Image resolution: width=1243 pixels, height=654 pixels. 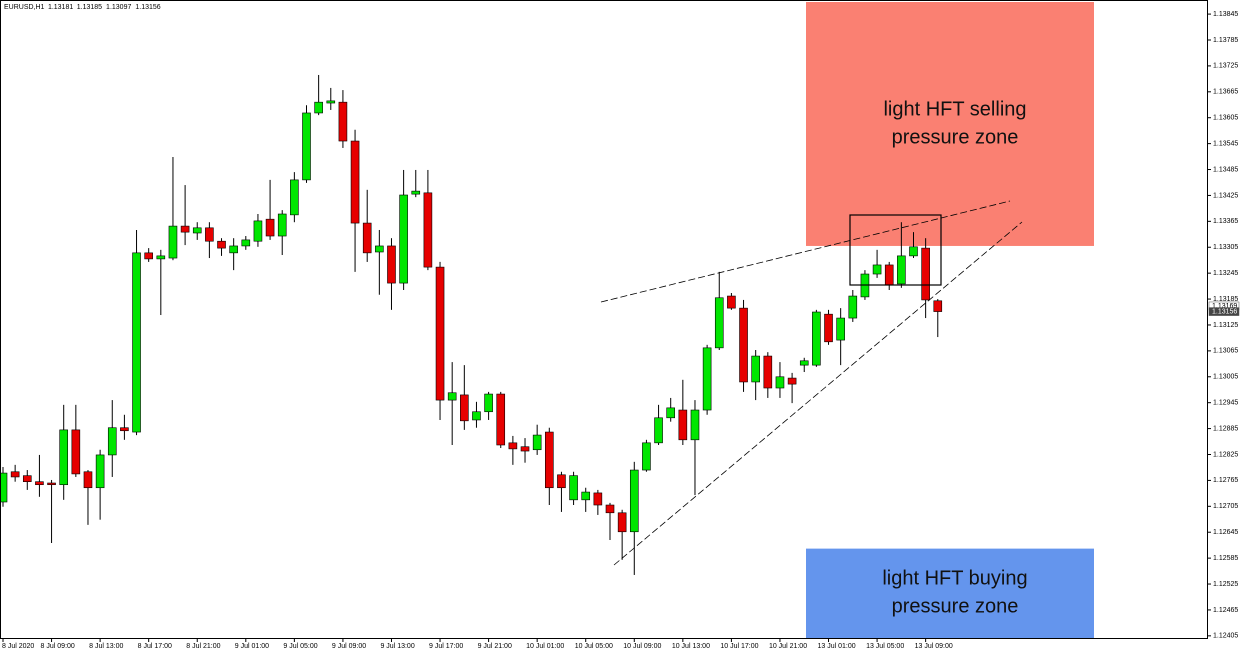 What do you see at coordinates (594, 646) in the screenshot?
I see `x-tick-label: 10 Jul 05:00` at bounding box center [594, 646].